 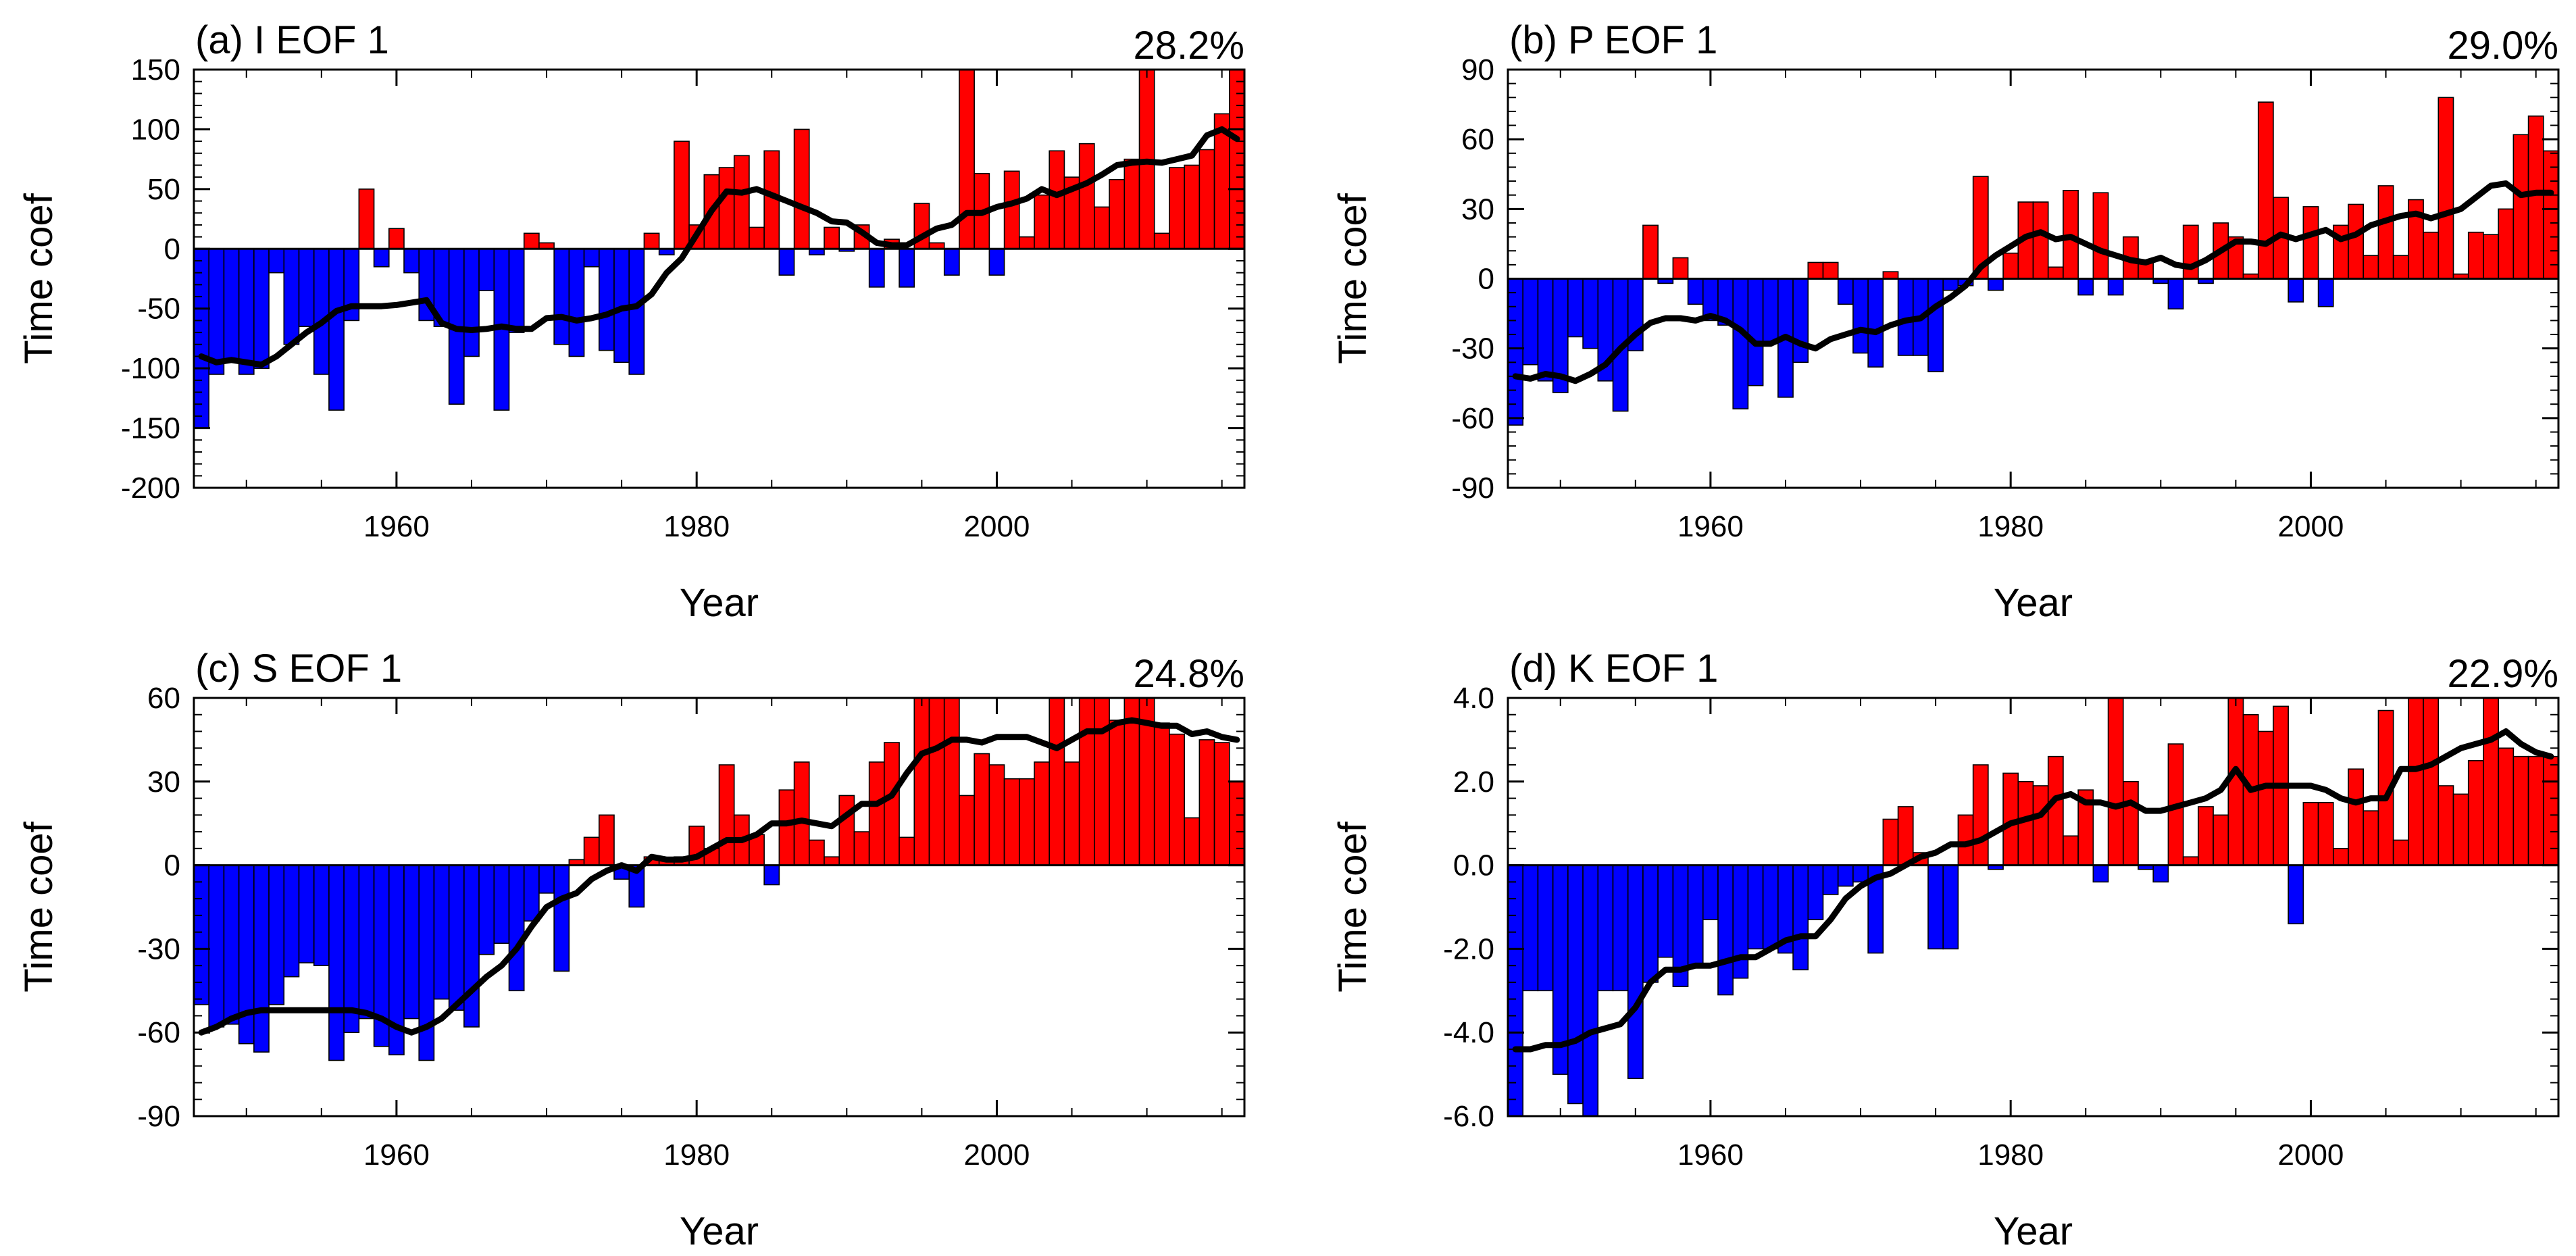 What do you see at coordinates (2055, 810) in the screenshot?
I see `bar-1983` at bounding box center [2055, 810].